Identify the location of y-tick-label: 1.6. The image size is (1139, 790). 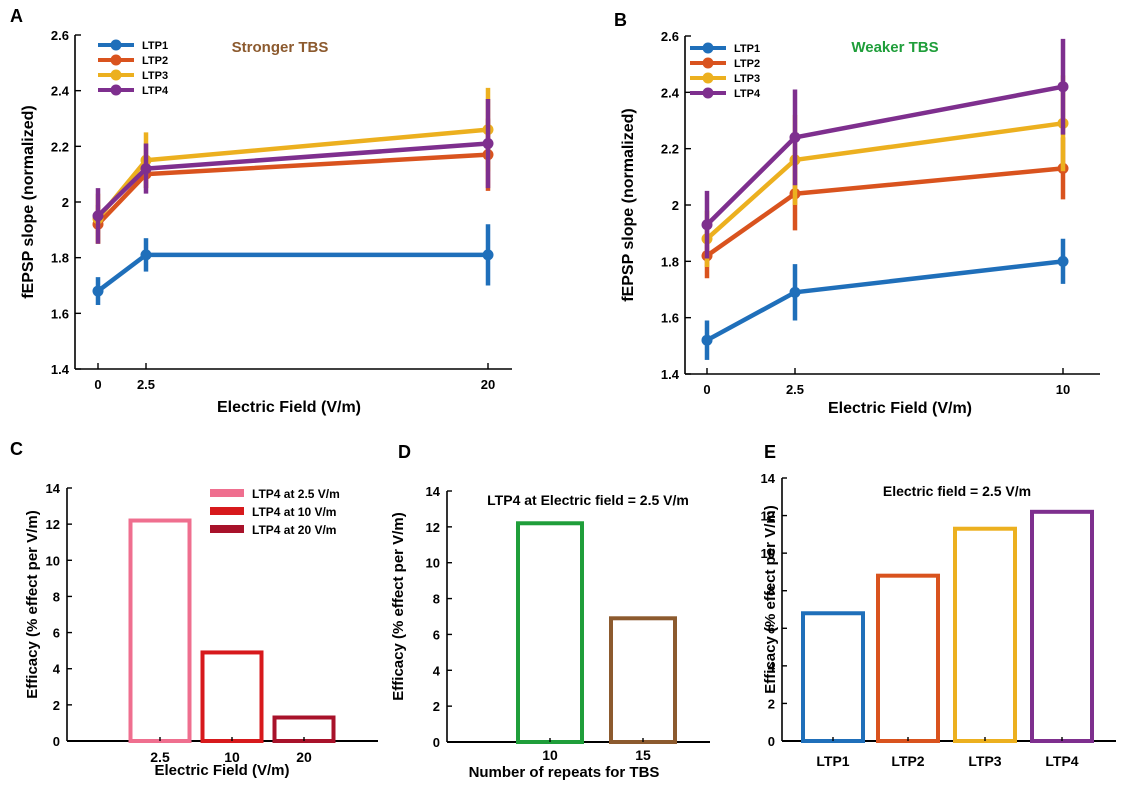
(670, 318).